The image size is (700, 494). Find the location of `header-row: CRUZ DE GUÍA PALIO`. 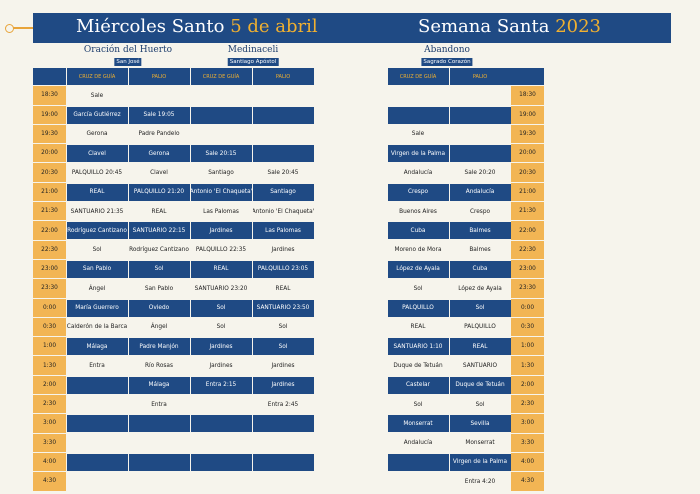

header-row: CRUZ DE GUÍA PALIO is located at coordinates (465, 76).